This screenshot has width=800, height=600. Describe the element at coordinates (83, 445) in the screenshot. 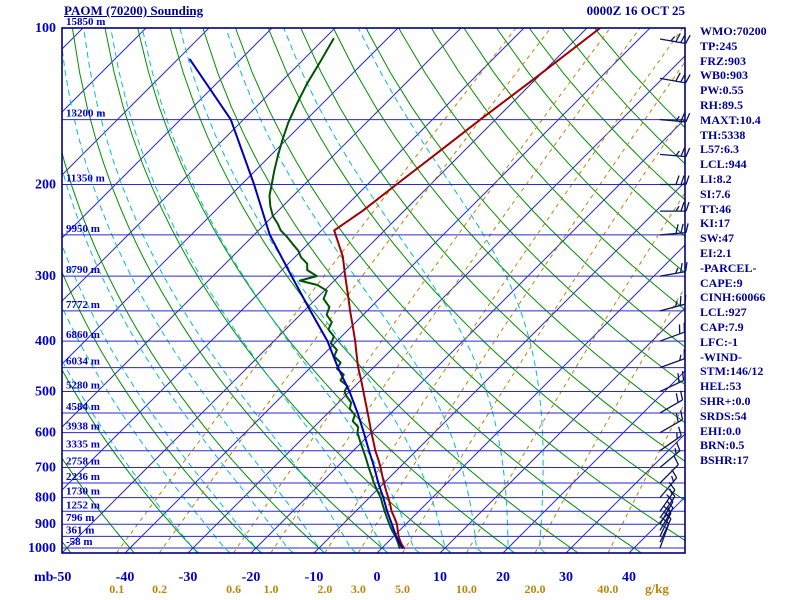

I see `height-label: 3335 m` at that location.